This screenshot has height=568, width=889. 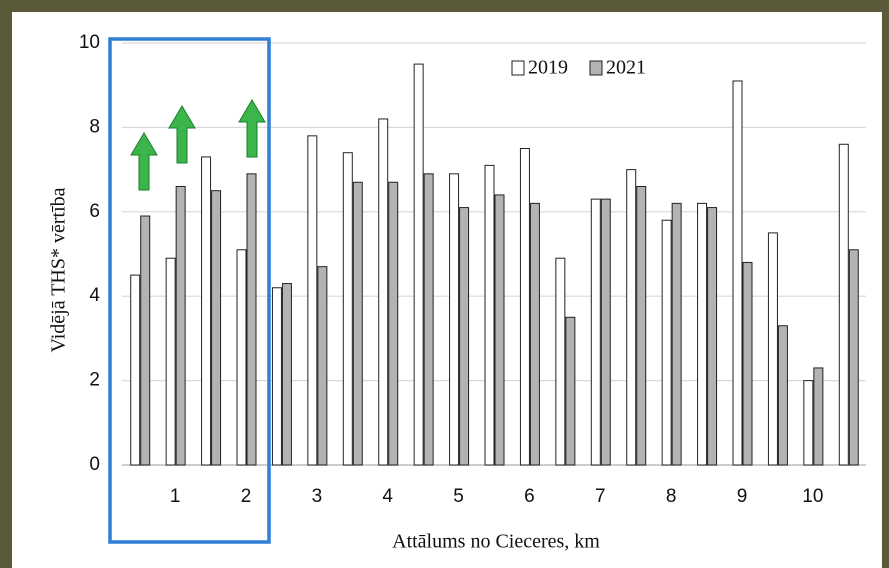 What do you see at coordinates (198, 145) in the screenshot?
I see `arrows` at bounding box center [198, 145].